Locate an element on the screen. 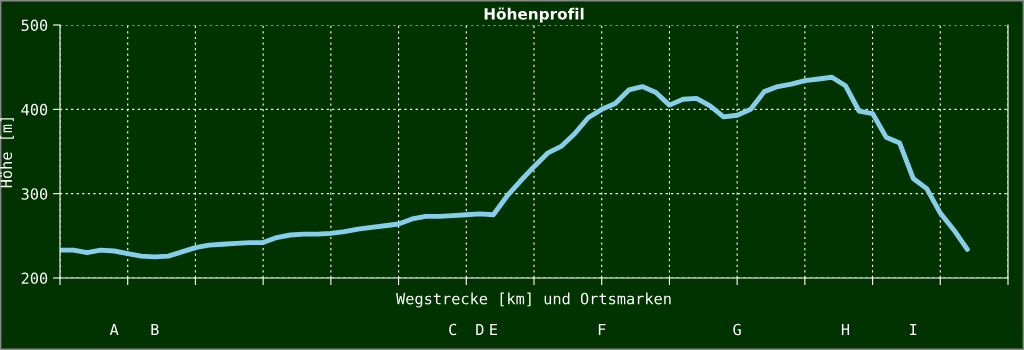 The height and width of the screenshot is (350, 1024). y-tick-label: 400 is located at coordinates (34, 109).